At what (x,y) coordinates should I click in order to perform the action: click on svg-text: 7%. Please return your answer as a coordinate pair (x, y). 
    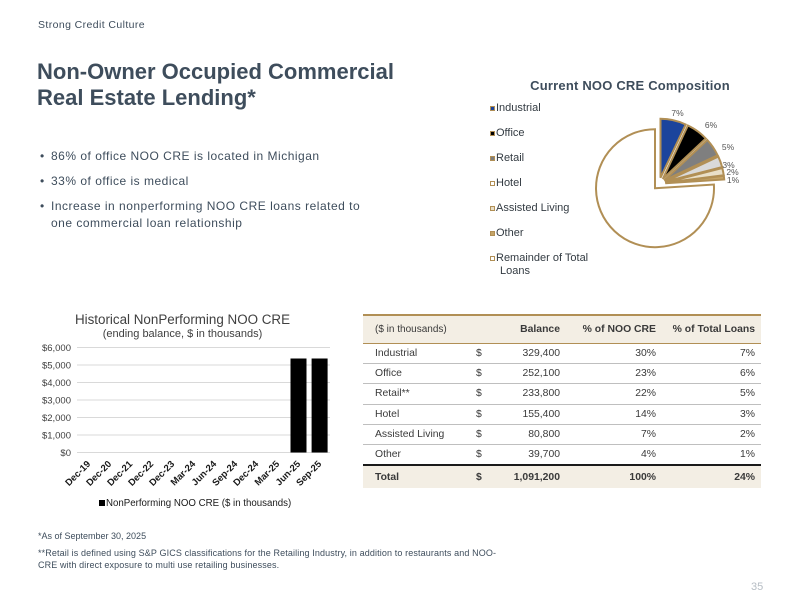
    Looking at the image, I should click on (677, 113).